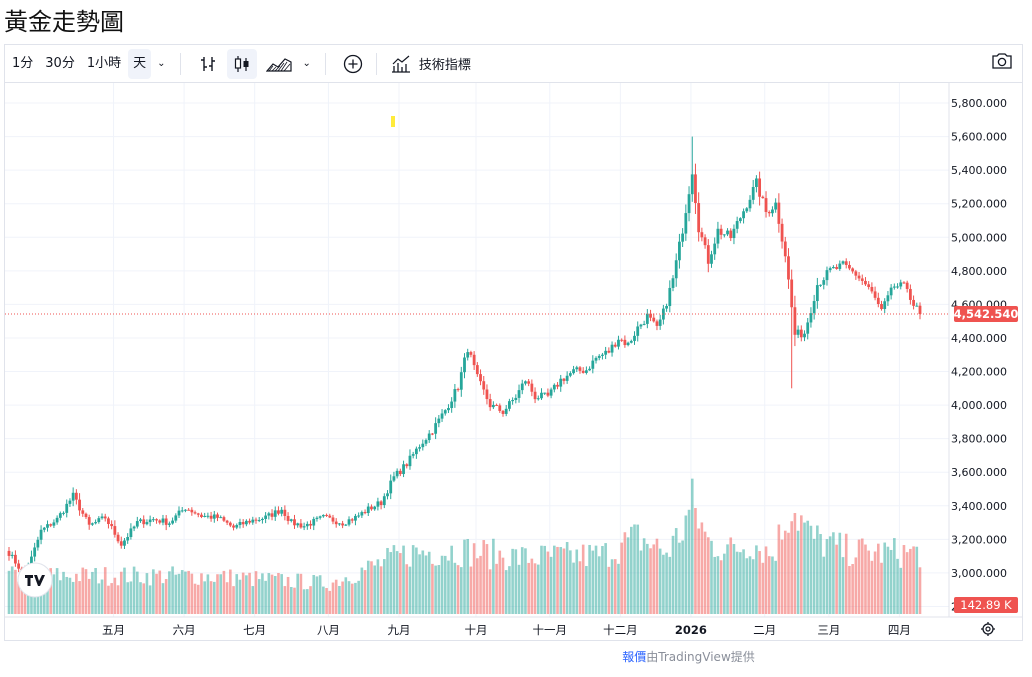  I want to click on snapshot-button, so click(1002, 63).